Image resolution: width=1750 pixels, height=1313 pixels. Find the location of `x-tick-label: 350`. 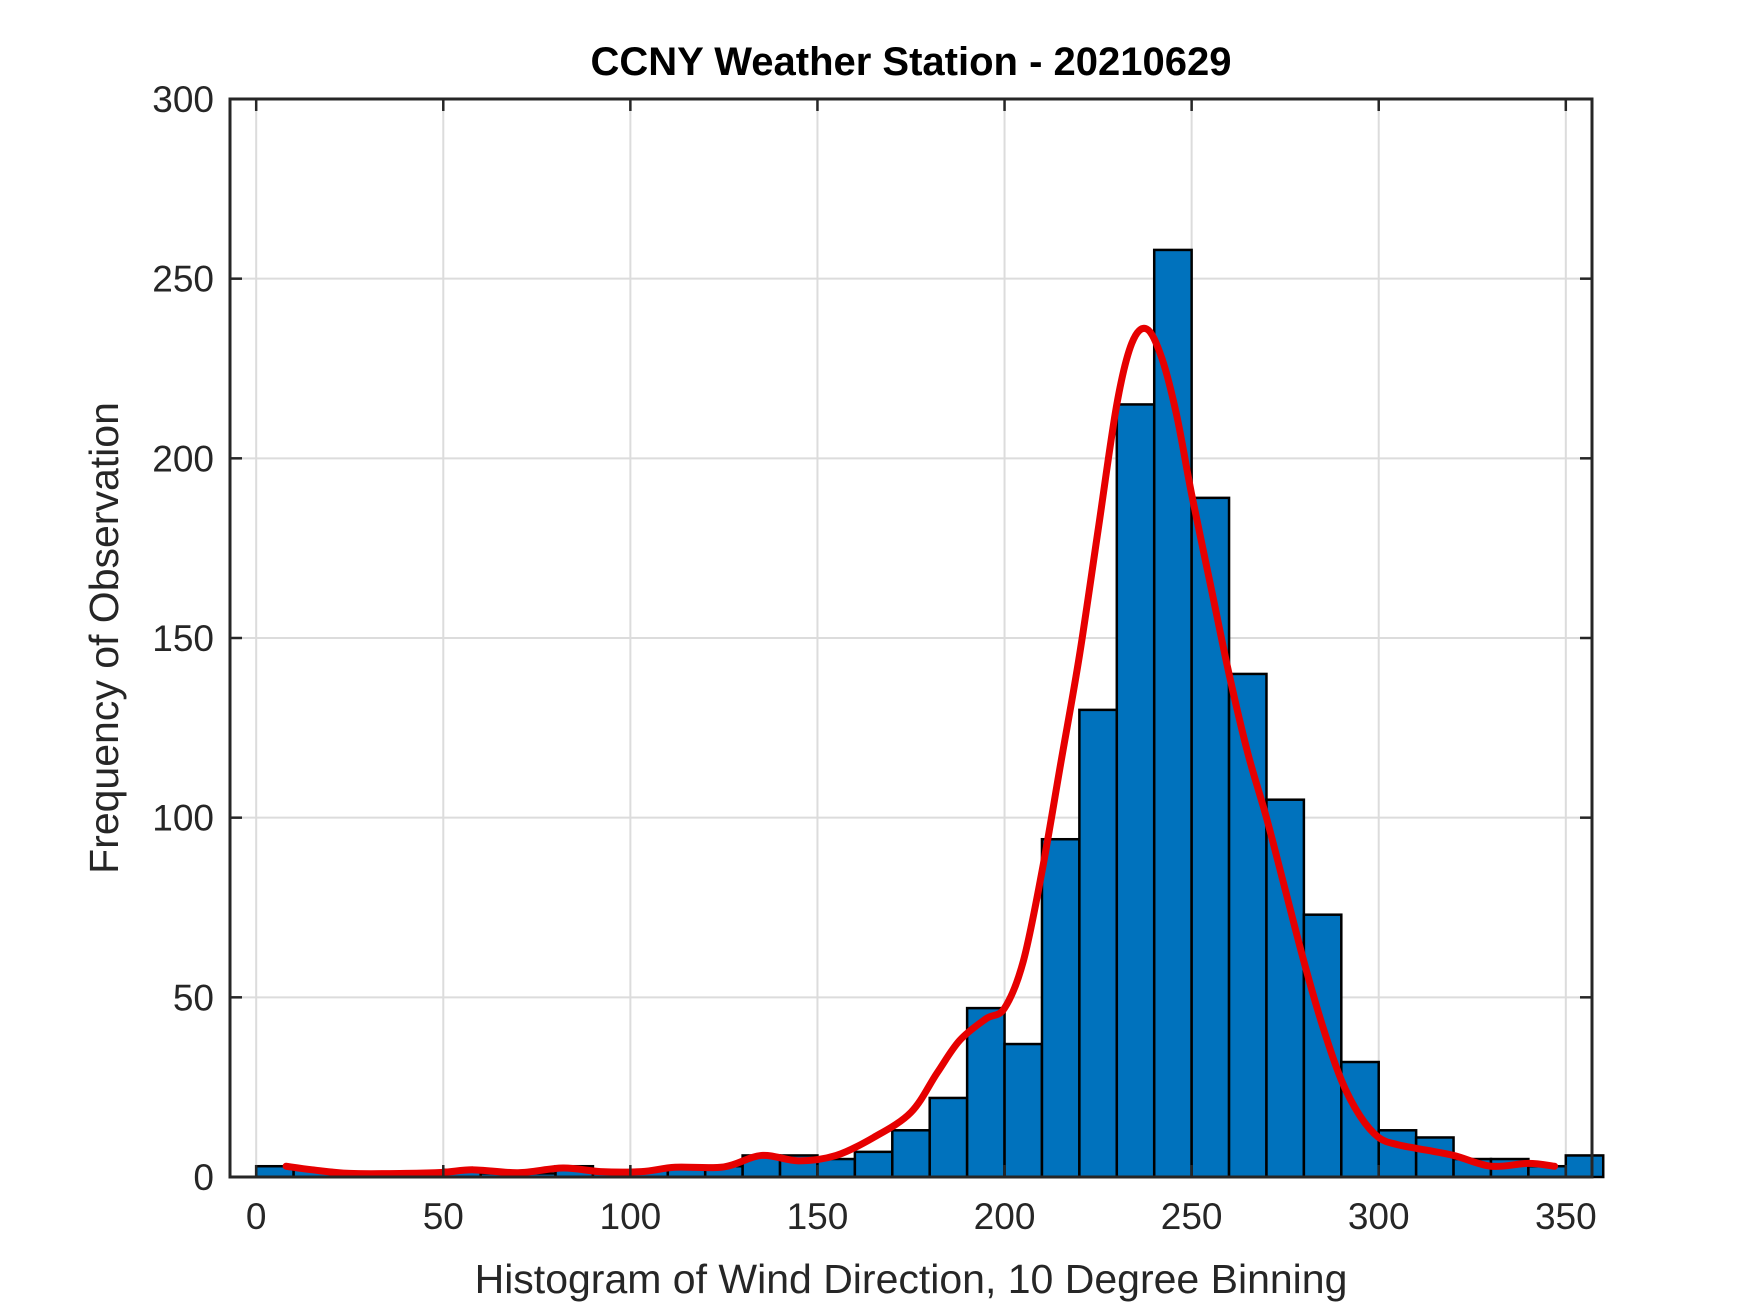

x-tick-label: 350 is located at coordinates (1566, 1216).